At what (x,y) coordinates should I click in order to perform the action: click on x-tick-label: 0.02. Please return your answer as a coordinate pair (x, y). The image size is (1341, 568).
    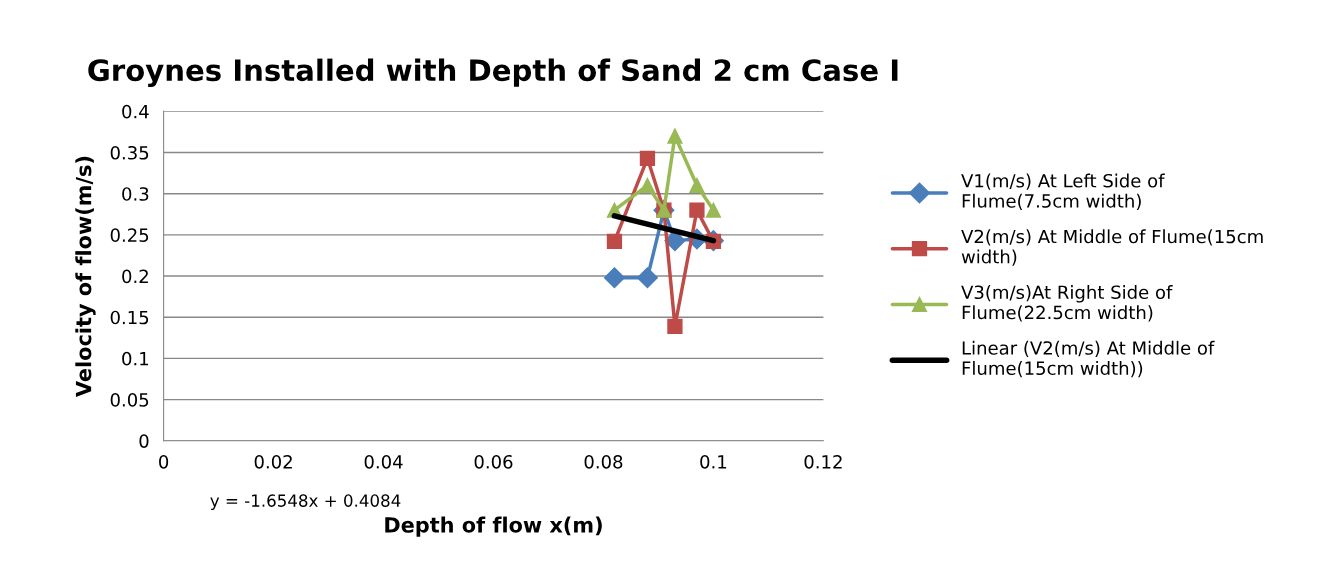
    Looking at the image, I should click on (273, 461).